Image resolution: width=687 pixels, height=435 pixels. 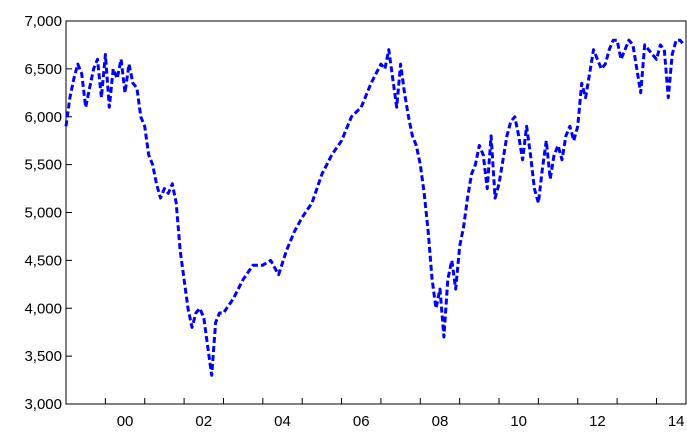 What do you see at coordinates (43, 165) in the screenshot?
I see `y-tick-label: 5,500` at bounding box center [43, 165].